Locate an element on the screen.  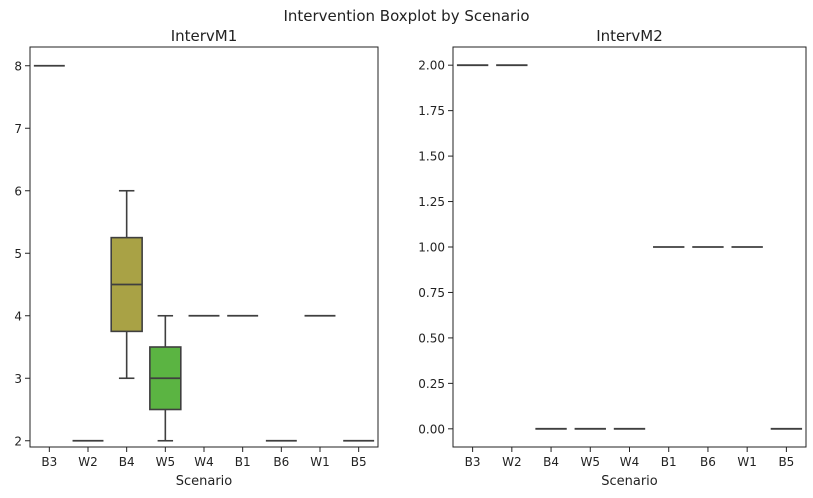
y-tick-label: 5 is located at coordinates (18, 254).